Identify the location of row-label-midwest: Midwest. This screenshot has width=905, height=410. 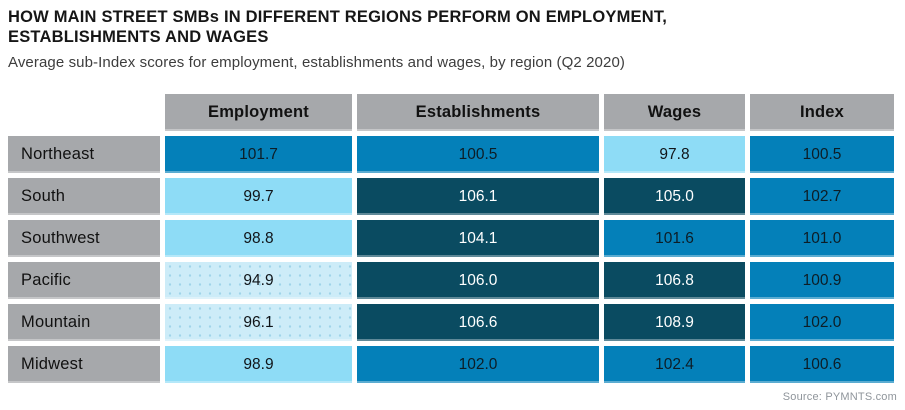
(84, 365).